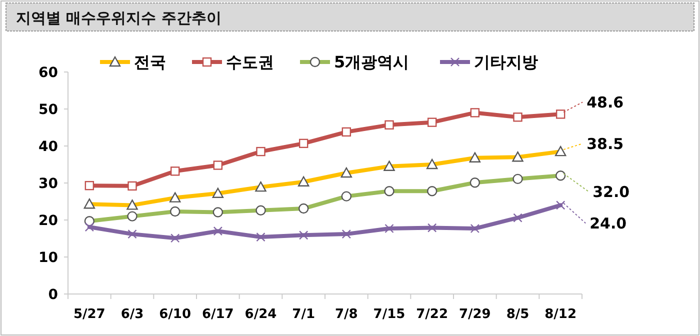 Image resolution: width=700 pixels, height=336 pixels. Describe the element at coordinates (218, 314) in the screenshot. I see `x-tick-label: 6/17` at that location.